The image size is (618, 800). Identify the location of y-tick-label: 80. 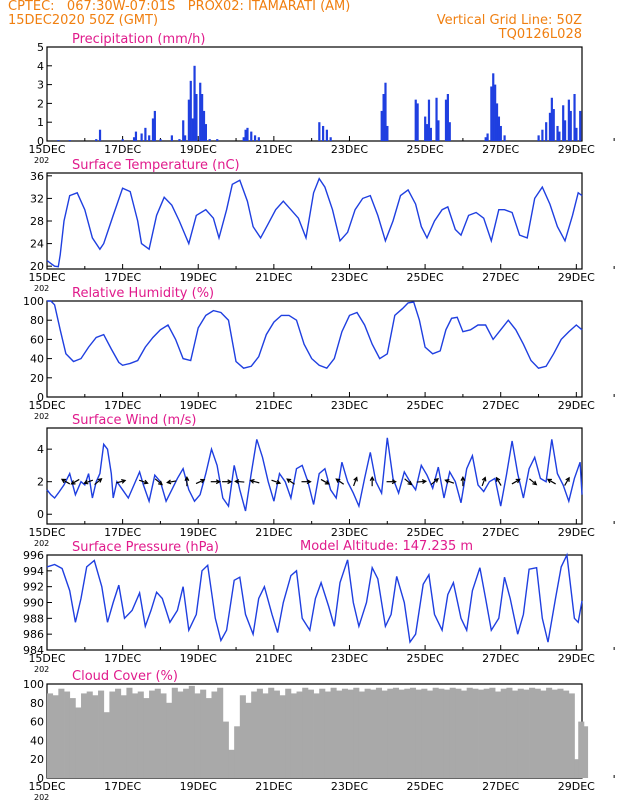
(37, 320).